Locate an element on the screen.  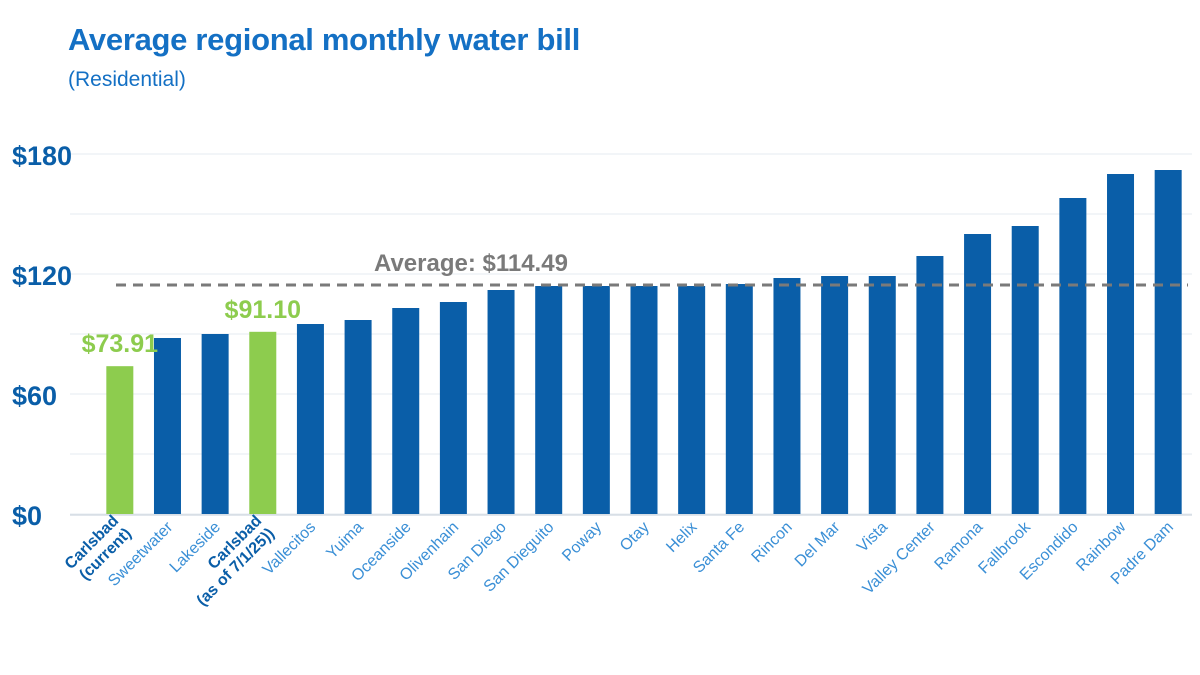
y-tick-label: $120 is located at coordinates (42, 276).